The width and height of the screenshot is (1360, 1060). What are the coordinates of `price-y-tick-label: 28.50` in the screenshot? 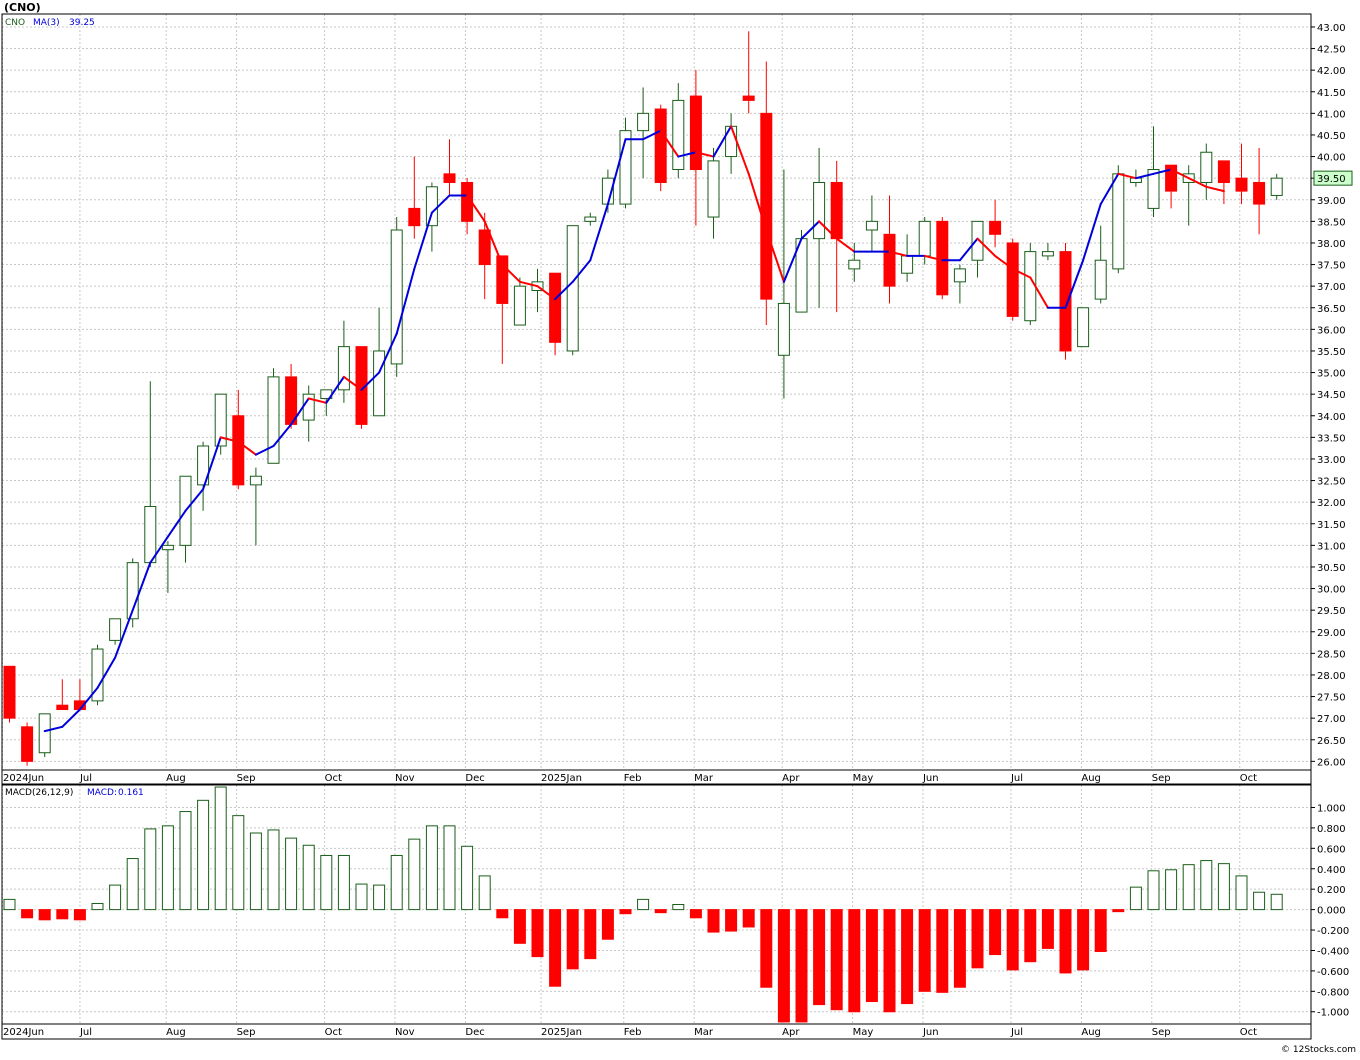 It's located at (1331, 654).